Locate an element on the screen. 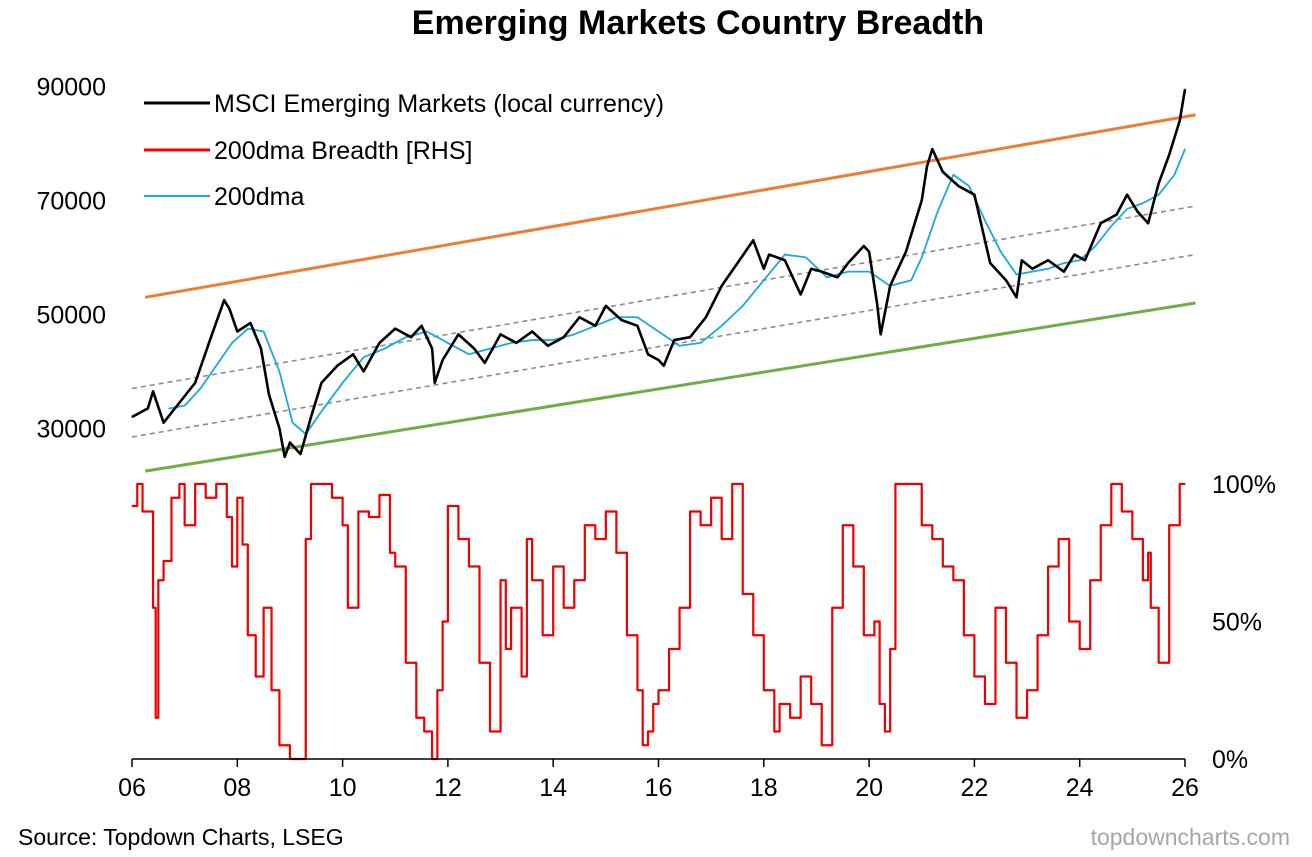 Image resolution: width=1312 pixels, height=857 pixels. legend-label-breadth: 200dma Breadth [RHS] is located at coordinates (343, 151).